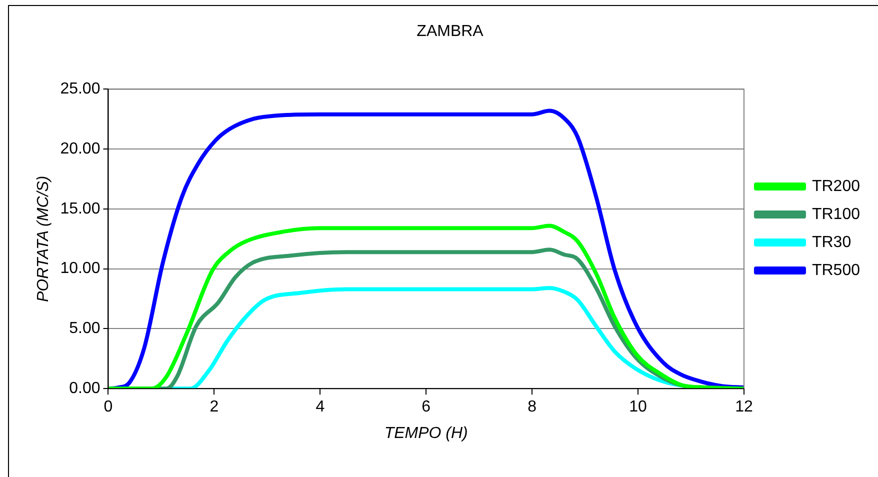  Describe the element at coordinates (80, 269) in the screenshot. I see `y-tick-label: 10.00` at that location.